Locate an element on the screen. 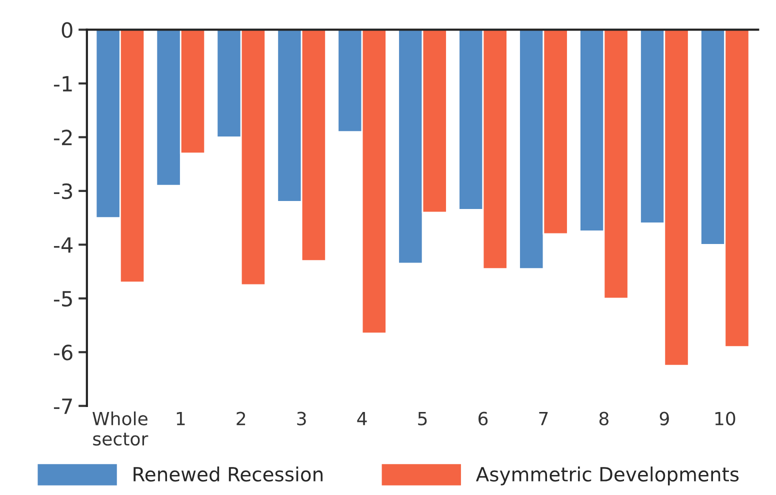 The width and height of the screenshot is (776, 495). x-tick-label: 7 is located at coordinates (543, 419).